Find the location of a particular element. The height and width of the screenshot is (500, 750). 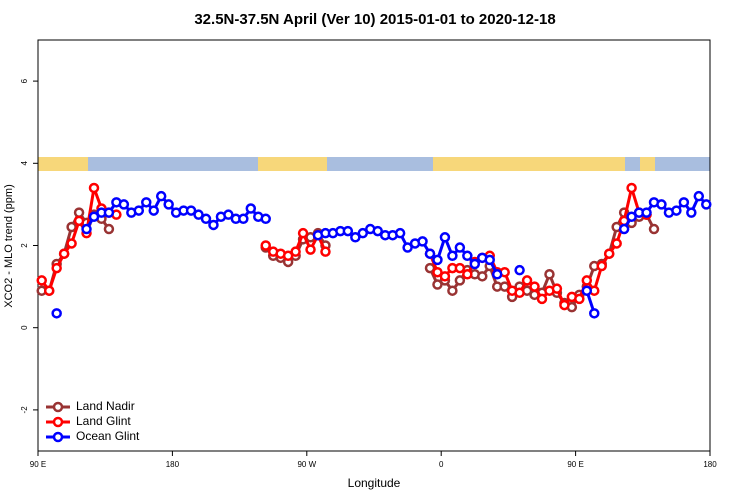

x-tick-label: 0 is located at coordinates (441, 464).